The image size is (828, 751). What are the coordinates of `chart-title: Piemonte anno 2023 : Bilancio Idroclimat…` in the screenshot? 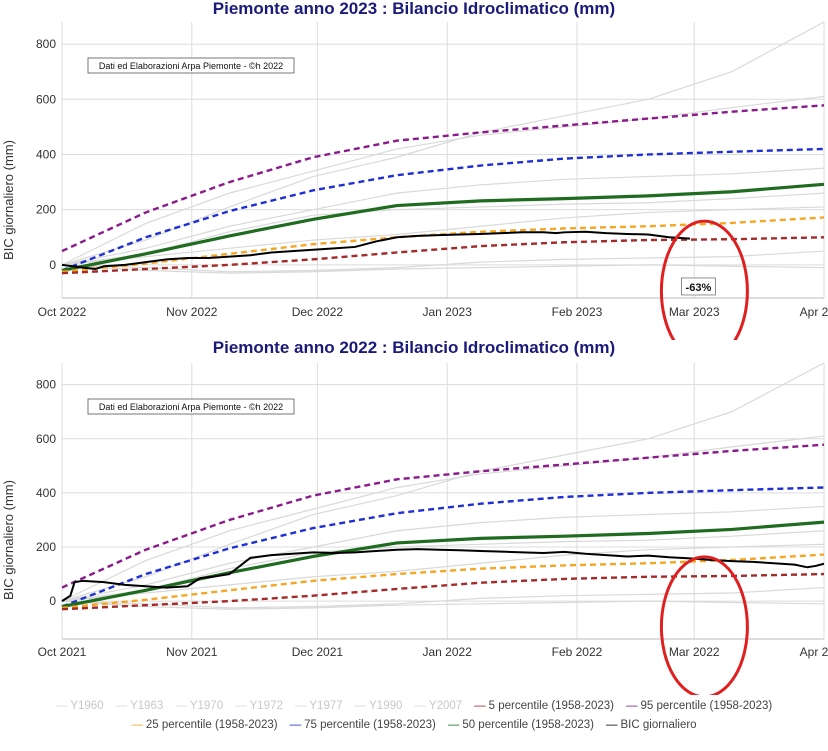 It's located at (414, 9).